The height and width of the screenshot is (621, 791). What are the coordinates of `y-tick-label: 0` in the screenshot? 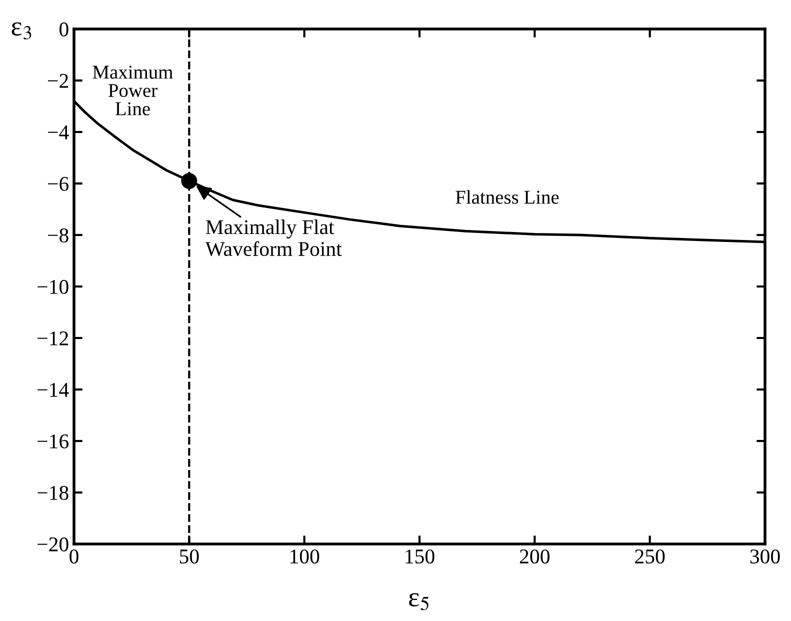 It's located at (64, 29).